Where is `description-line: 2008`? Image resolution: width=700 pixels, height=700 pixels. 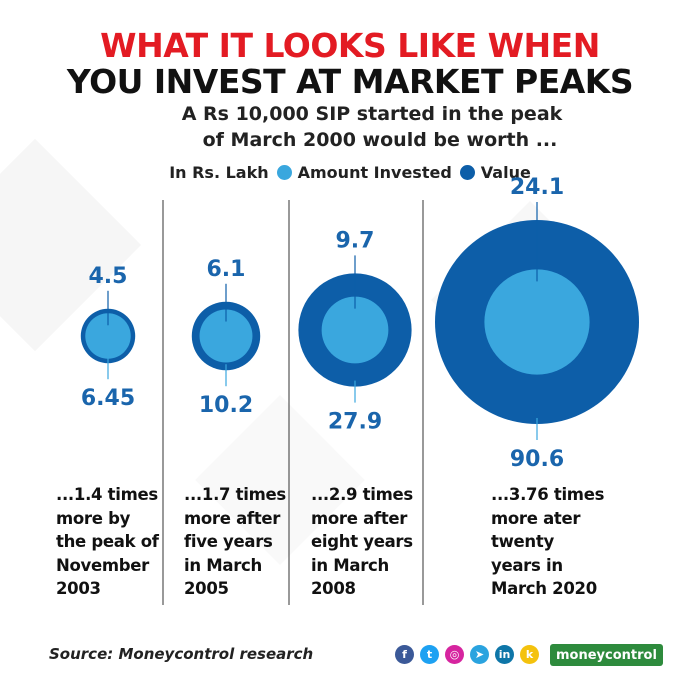
description-line: 2008 is located at coordinates (333, 588).